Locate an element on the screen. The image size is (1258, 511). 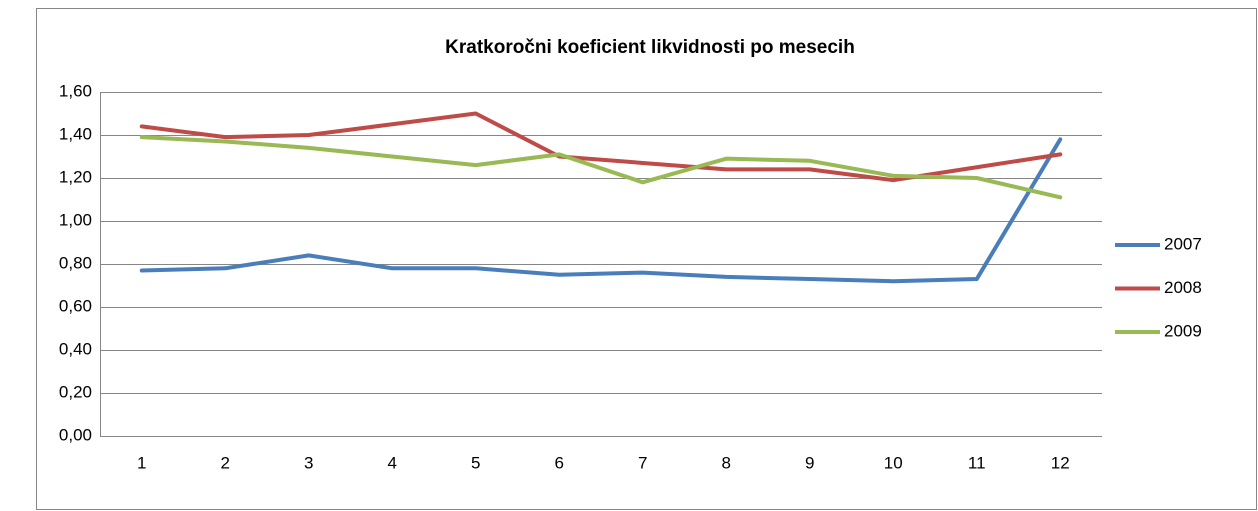
y-tick-label: 0,80 is located at coordinates (75, 262).